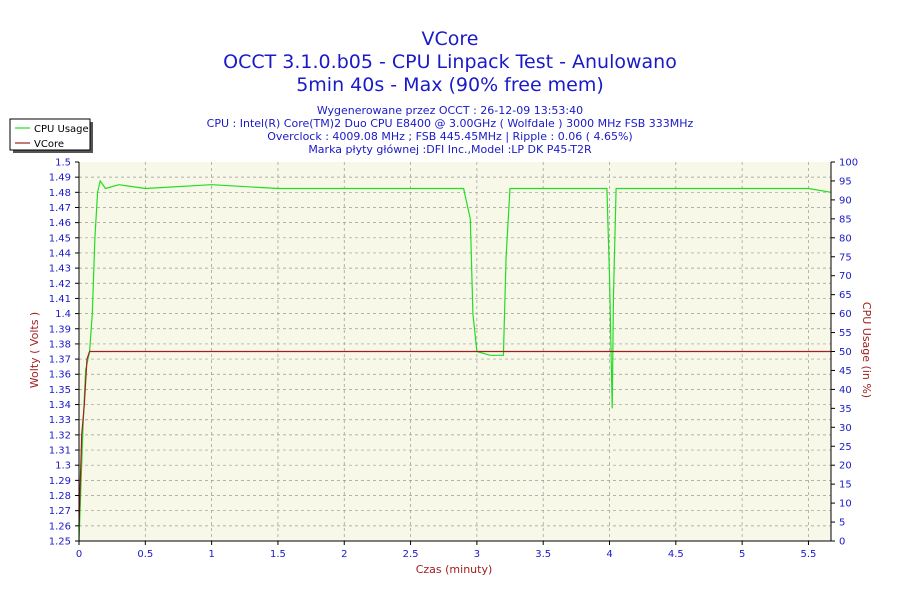  What do you see at coordinates (60, 223) in the screenshot?
I see `y-left-tick-label: 1.46` at bounding box center [60, 223].